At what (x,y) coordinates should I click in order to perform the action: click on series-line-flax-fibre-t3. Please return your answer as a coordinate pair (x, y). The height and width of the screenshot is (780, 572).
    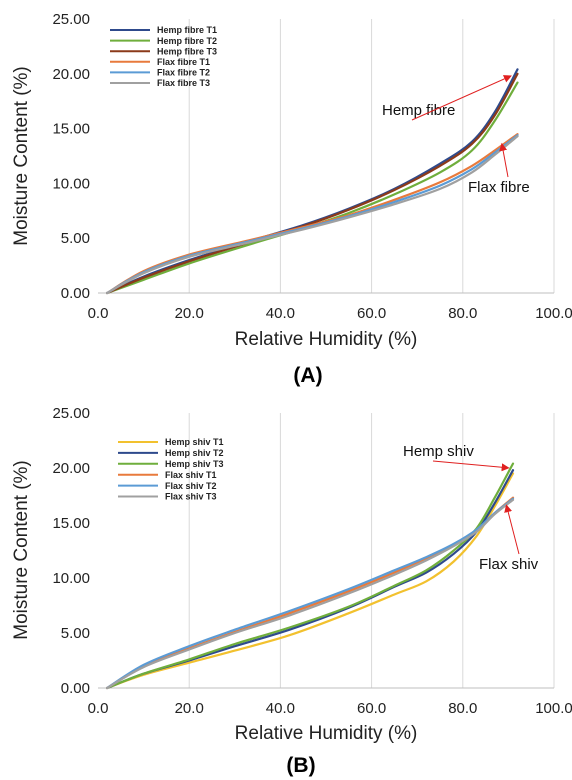
    Looking at the image, I should click on (312, 215).